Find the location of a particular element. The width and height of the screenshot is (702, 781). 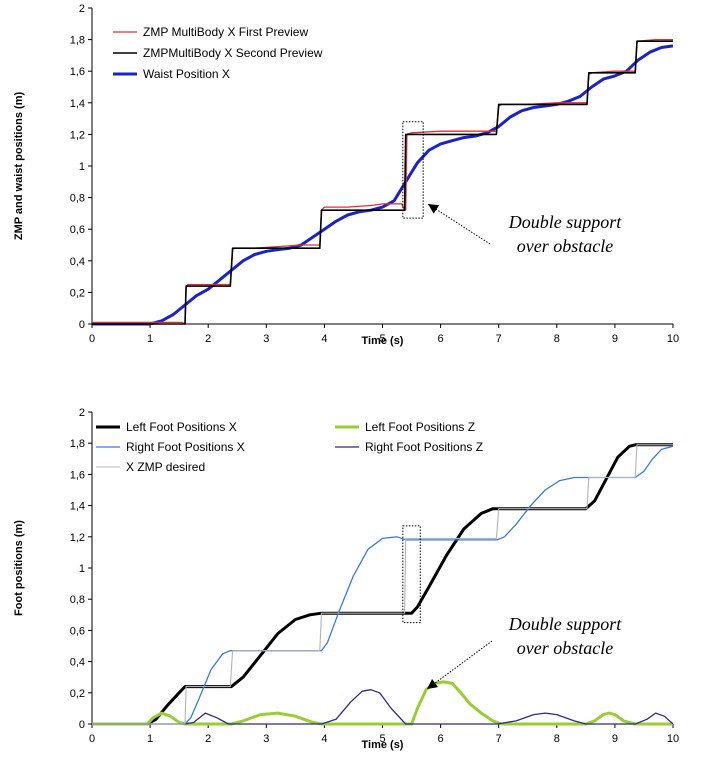

series-line-left-foot-positions-z is located at coordinates (382, 703).